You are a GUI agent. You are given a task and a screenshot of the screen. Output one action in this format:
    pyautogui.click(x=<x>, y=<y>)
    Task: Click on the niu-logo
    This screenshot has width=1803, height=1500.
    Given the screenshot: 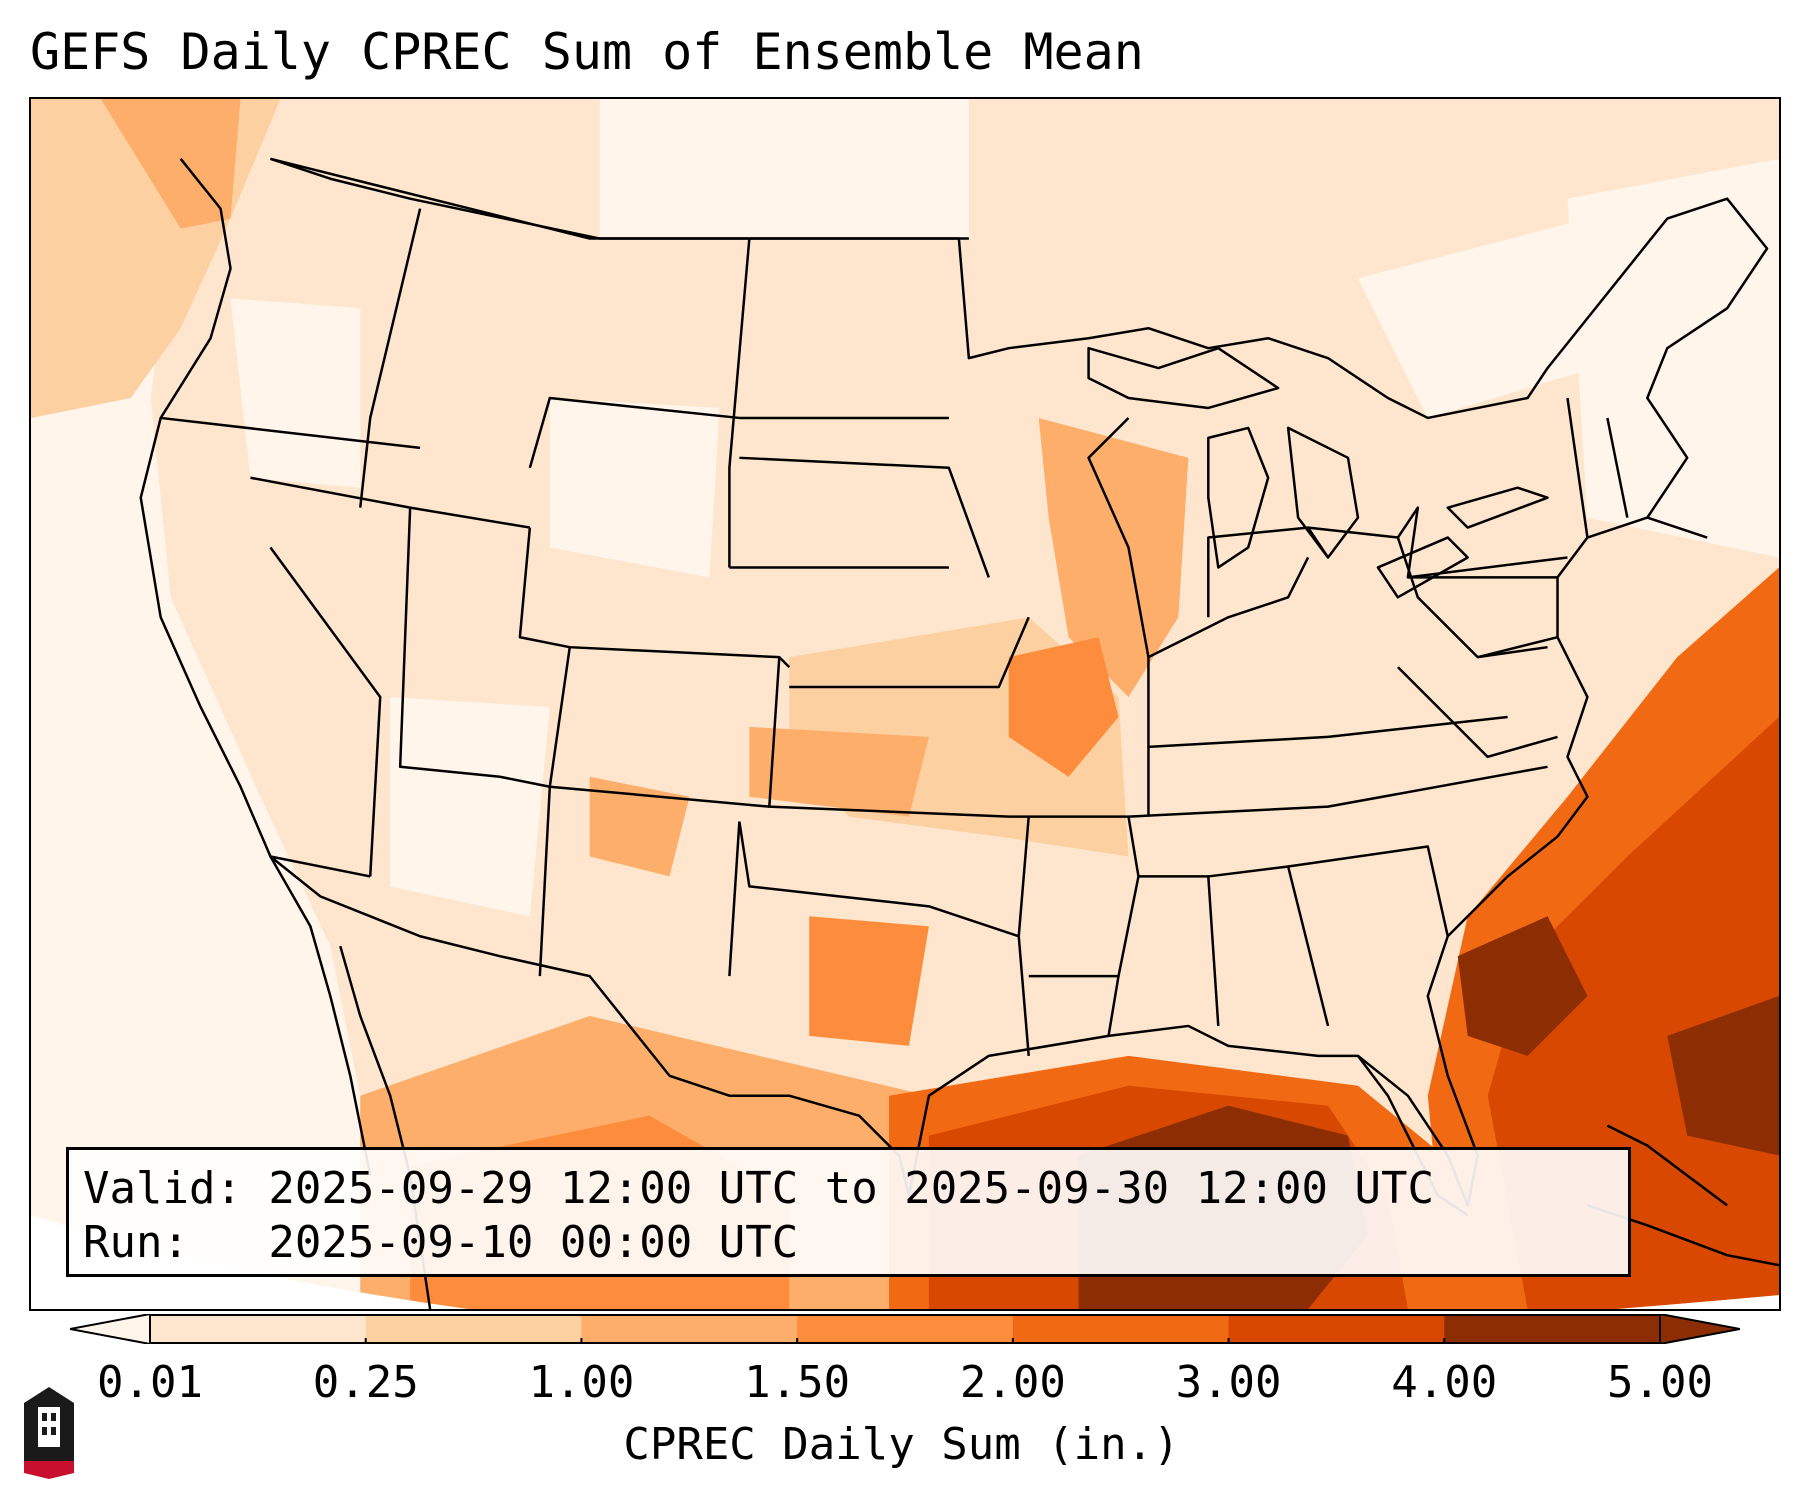 What is the action you would take?
    pyautogui.click(x=49, y=1433)
    